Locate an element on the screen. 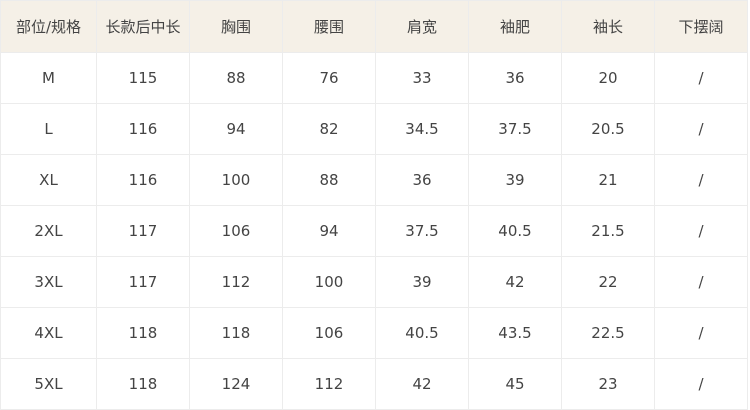 Image resolution: width=750 pixels, height=410 pixels. measurement-cell: 76 is located at coordinates (329, 78).